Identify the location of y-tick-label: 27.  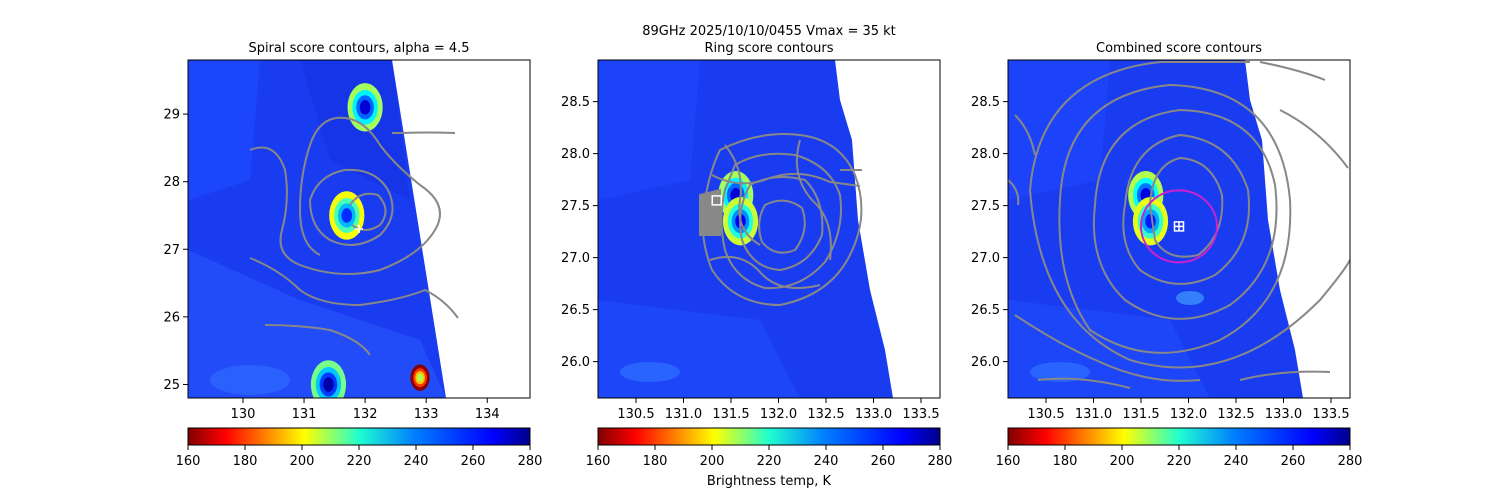
(171, 250).